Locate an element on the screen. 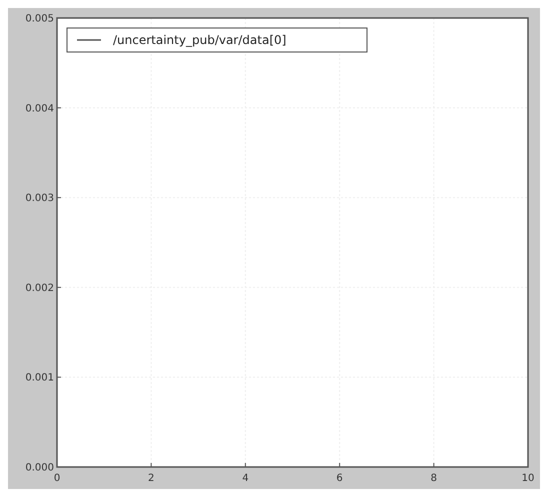  y-tick-label: 0.000 is located at coordinates (39, 468).